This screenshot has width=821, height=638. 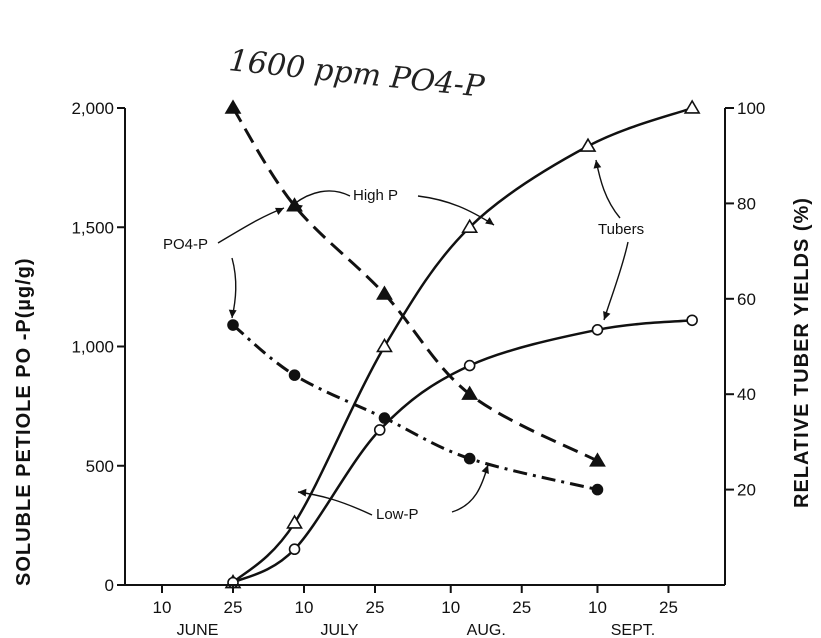 I want to click on y-right-tick-label: 40, so click(x=746, y=394).